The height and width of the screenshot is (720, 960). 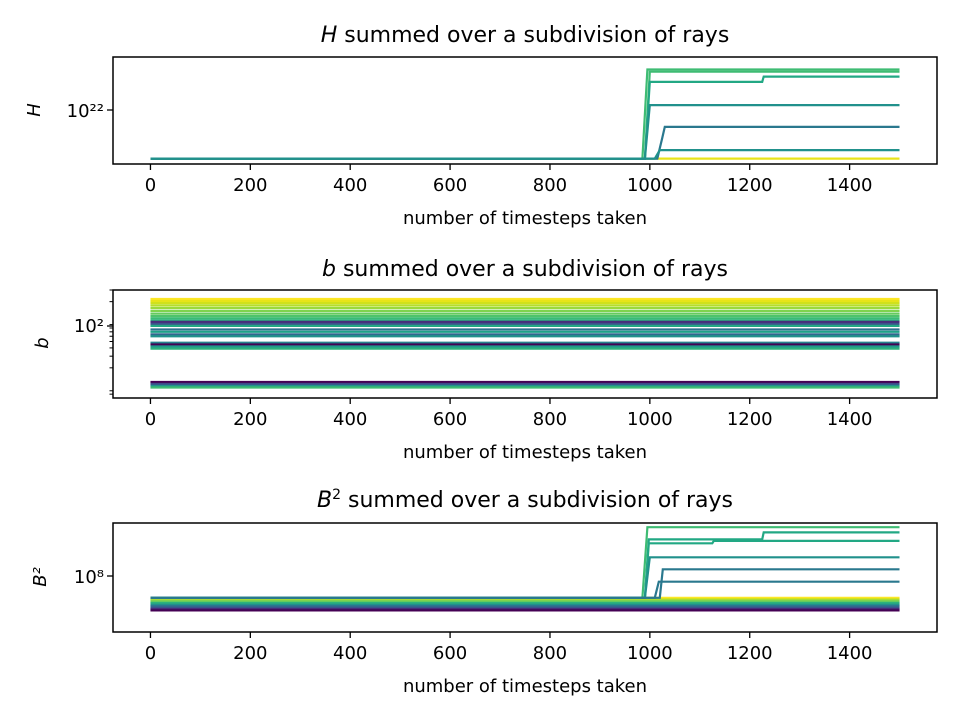 What do you see at coordinates (525, 218) in the screenshot?
I see `x-axis-label-h: number of timesteps taken` at bounding box center [525, 218].